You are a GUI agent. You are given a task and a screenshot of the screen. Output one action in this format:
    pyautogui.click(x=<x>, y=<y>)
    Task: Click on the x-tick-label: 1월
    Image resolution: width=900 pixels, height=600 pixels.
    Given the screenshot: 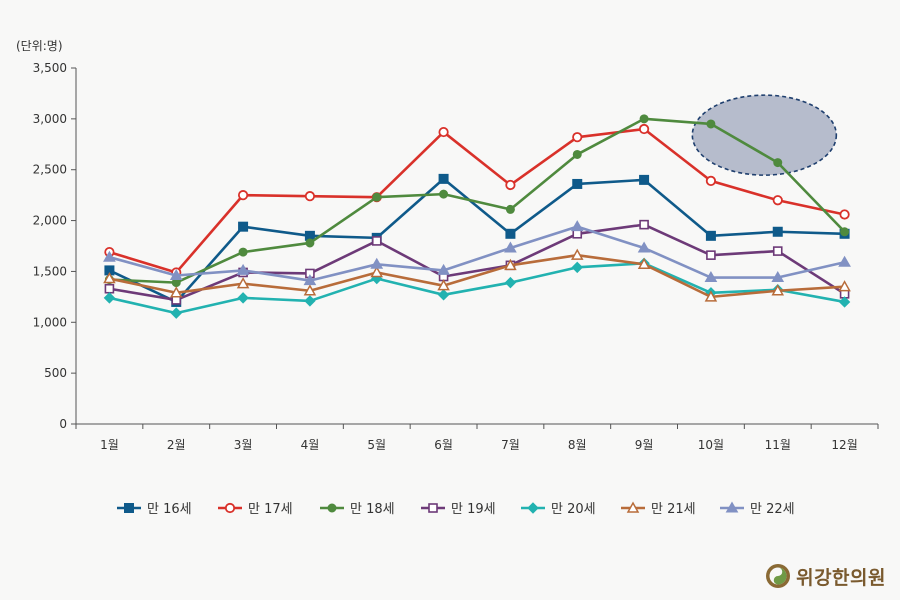 What is the action you would take?
    pyautogui.click(x=109, y=445)
    